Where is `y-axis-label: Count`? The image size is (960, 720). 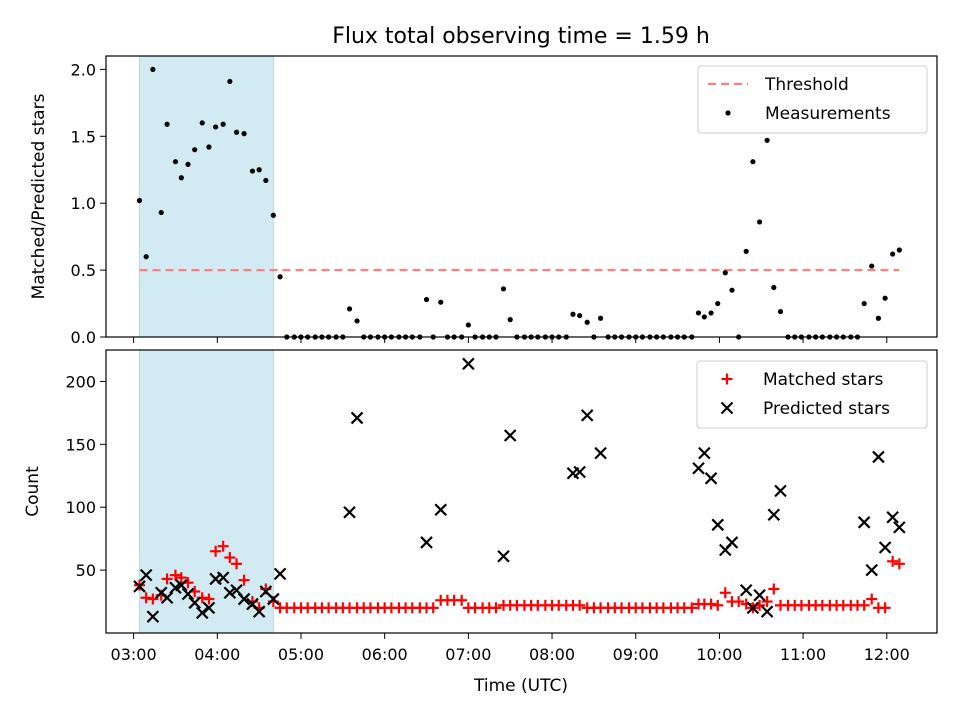
y-axis-label: Count is located at coordinates (33, 491).